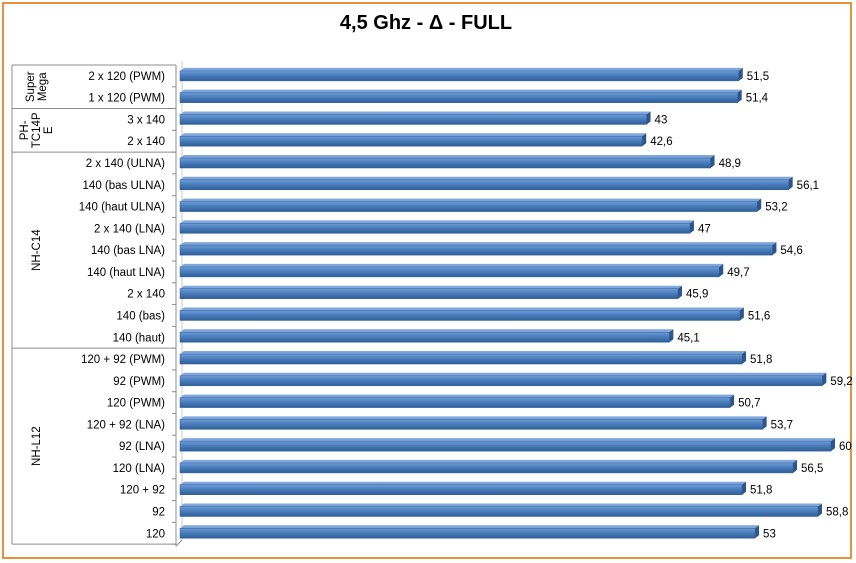  Describe the element at coordinates (142, 491) in the screenshot. I see `category-label: 120 + 92` at that location.